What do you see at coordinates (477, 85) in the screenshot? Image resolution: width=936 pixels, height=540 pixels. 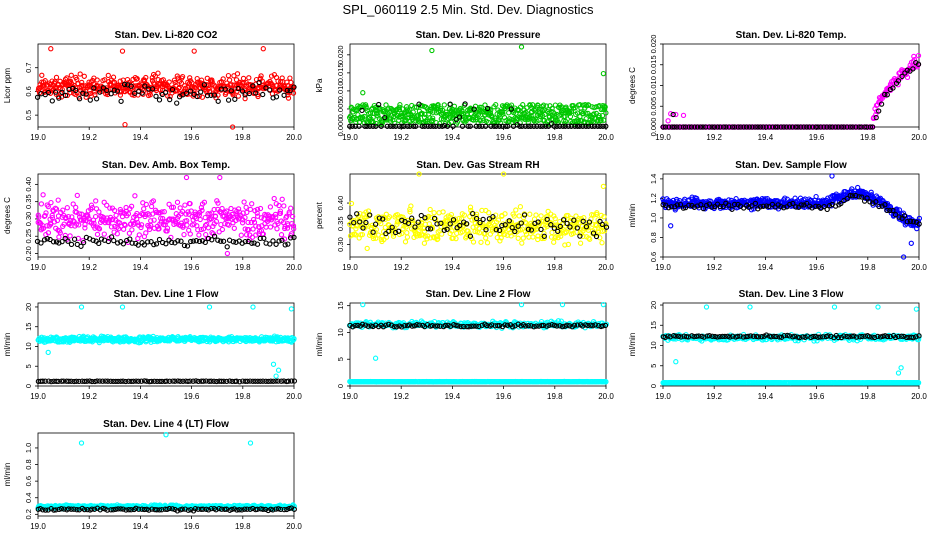 I see `series-green` at bounding box center [477, 85].